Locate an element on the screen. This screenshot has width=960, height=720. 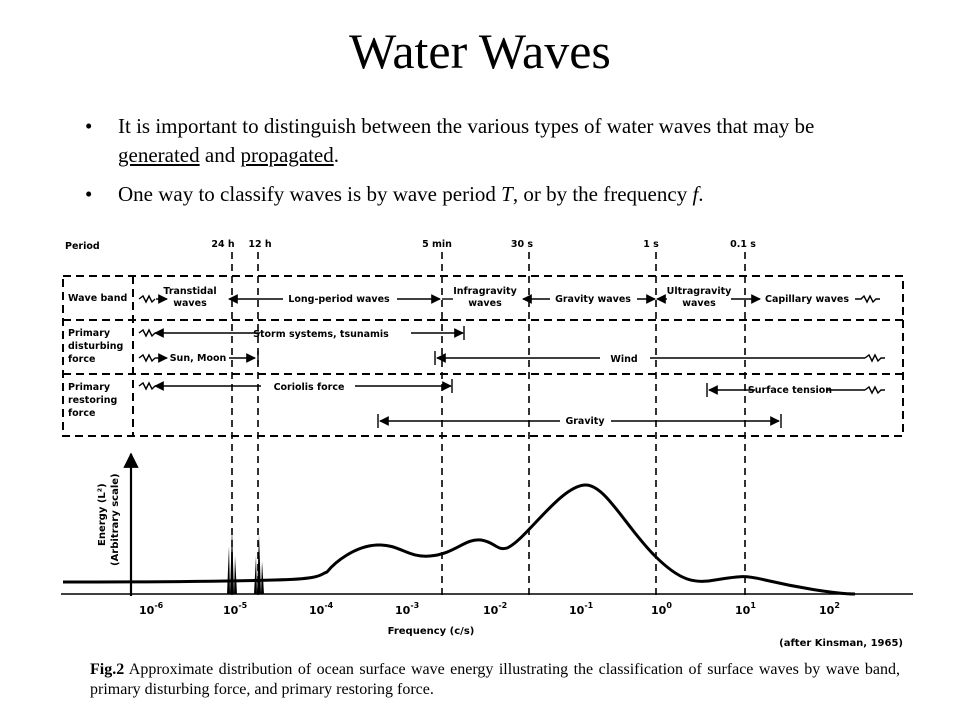
bullet-text: and is located at coordinates (220, 155).